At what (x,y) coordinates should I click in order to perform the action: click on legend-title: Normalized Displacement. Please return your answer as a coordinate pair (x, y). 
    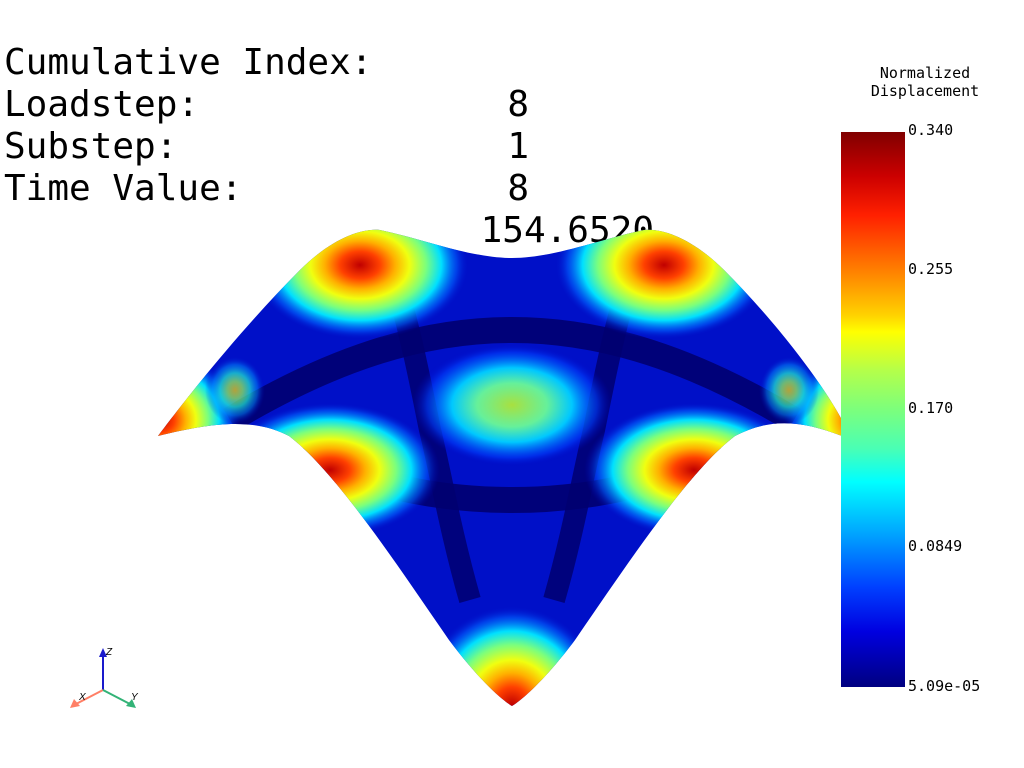
    Looking at the image, I should click on (925, 82).